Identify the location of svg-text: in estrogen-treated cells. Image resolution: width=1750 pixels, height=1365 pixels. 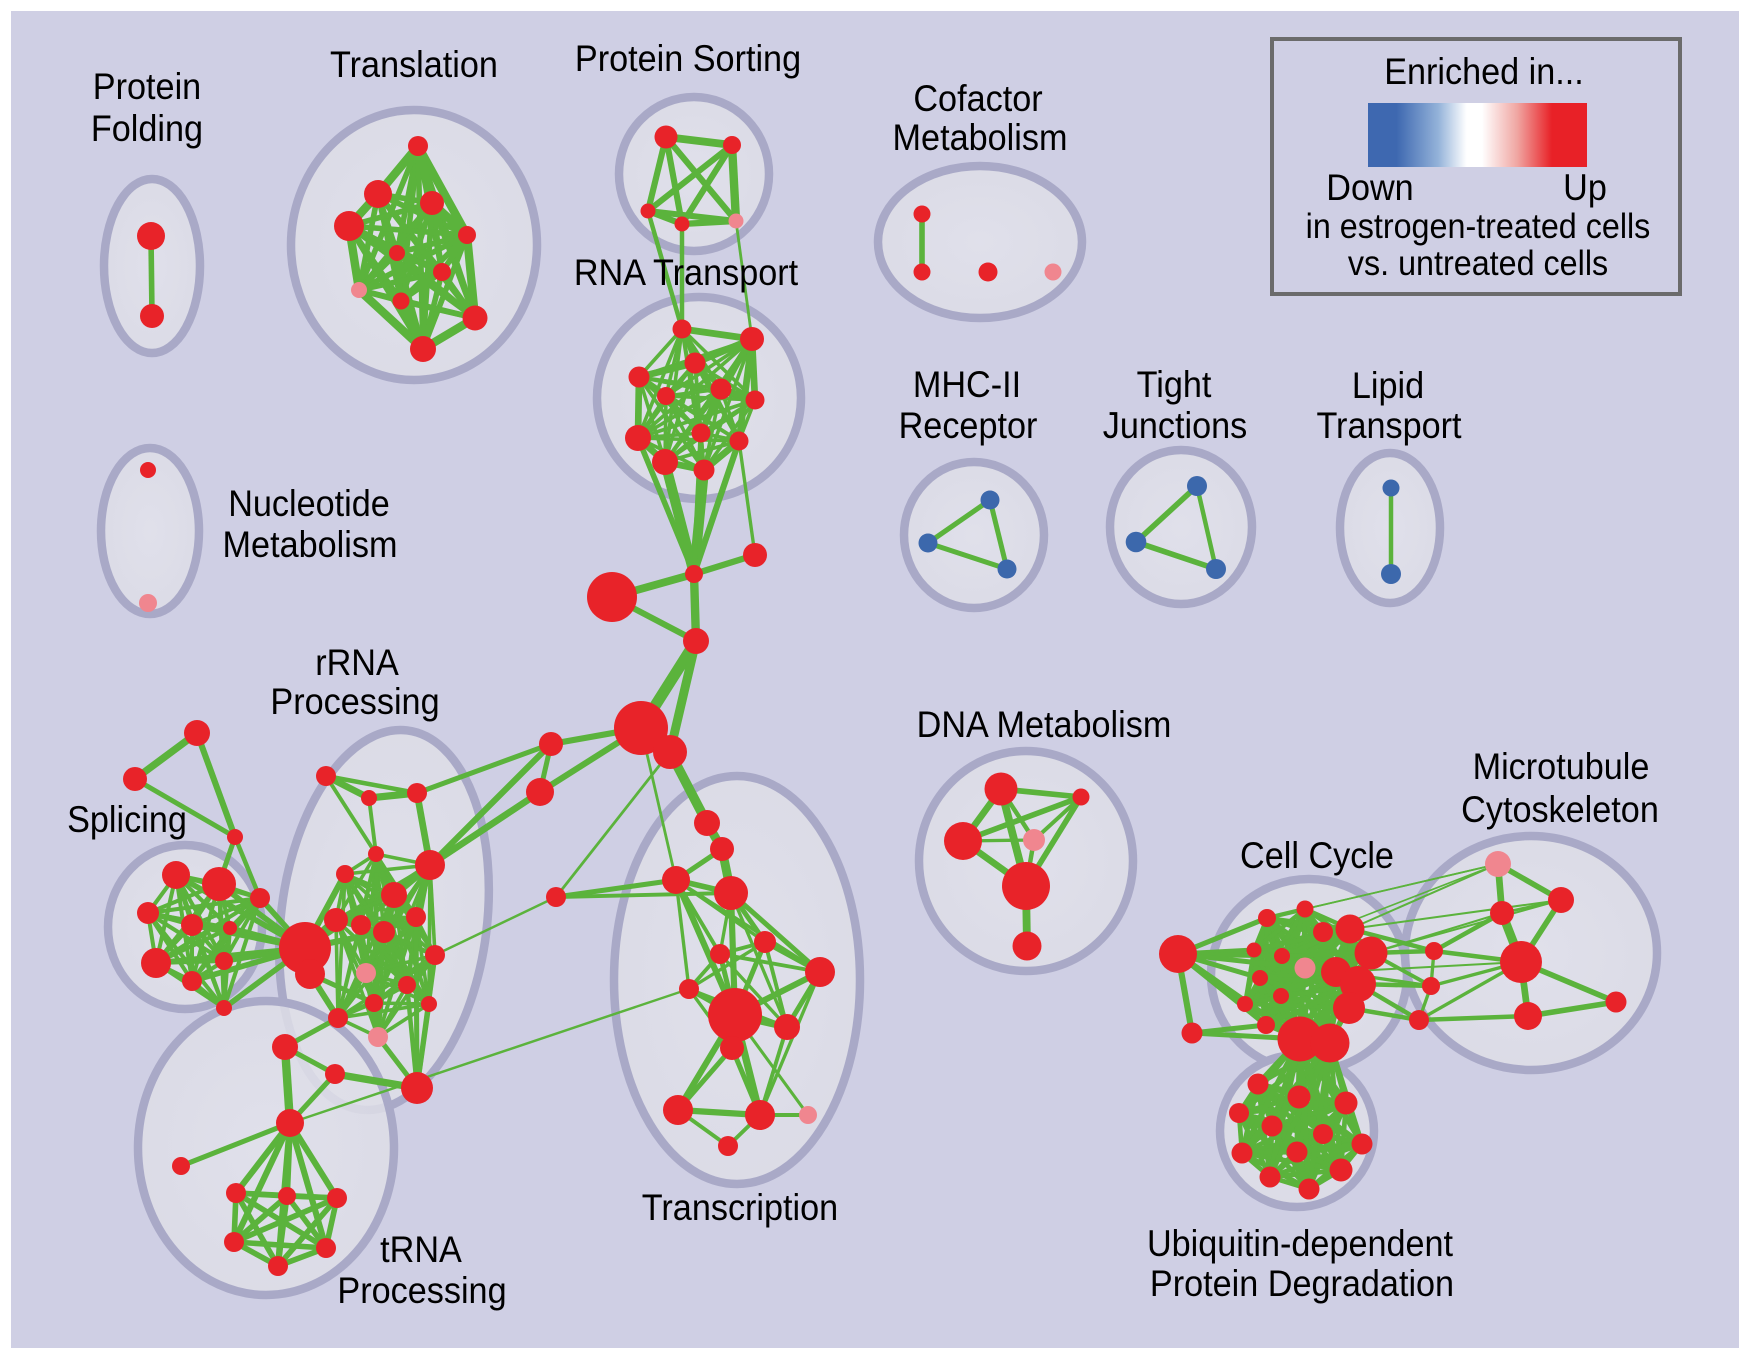
(1478, 226).